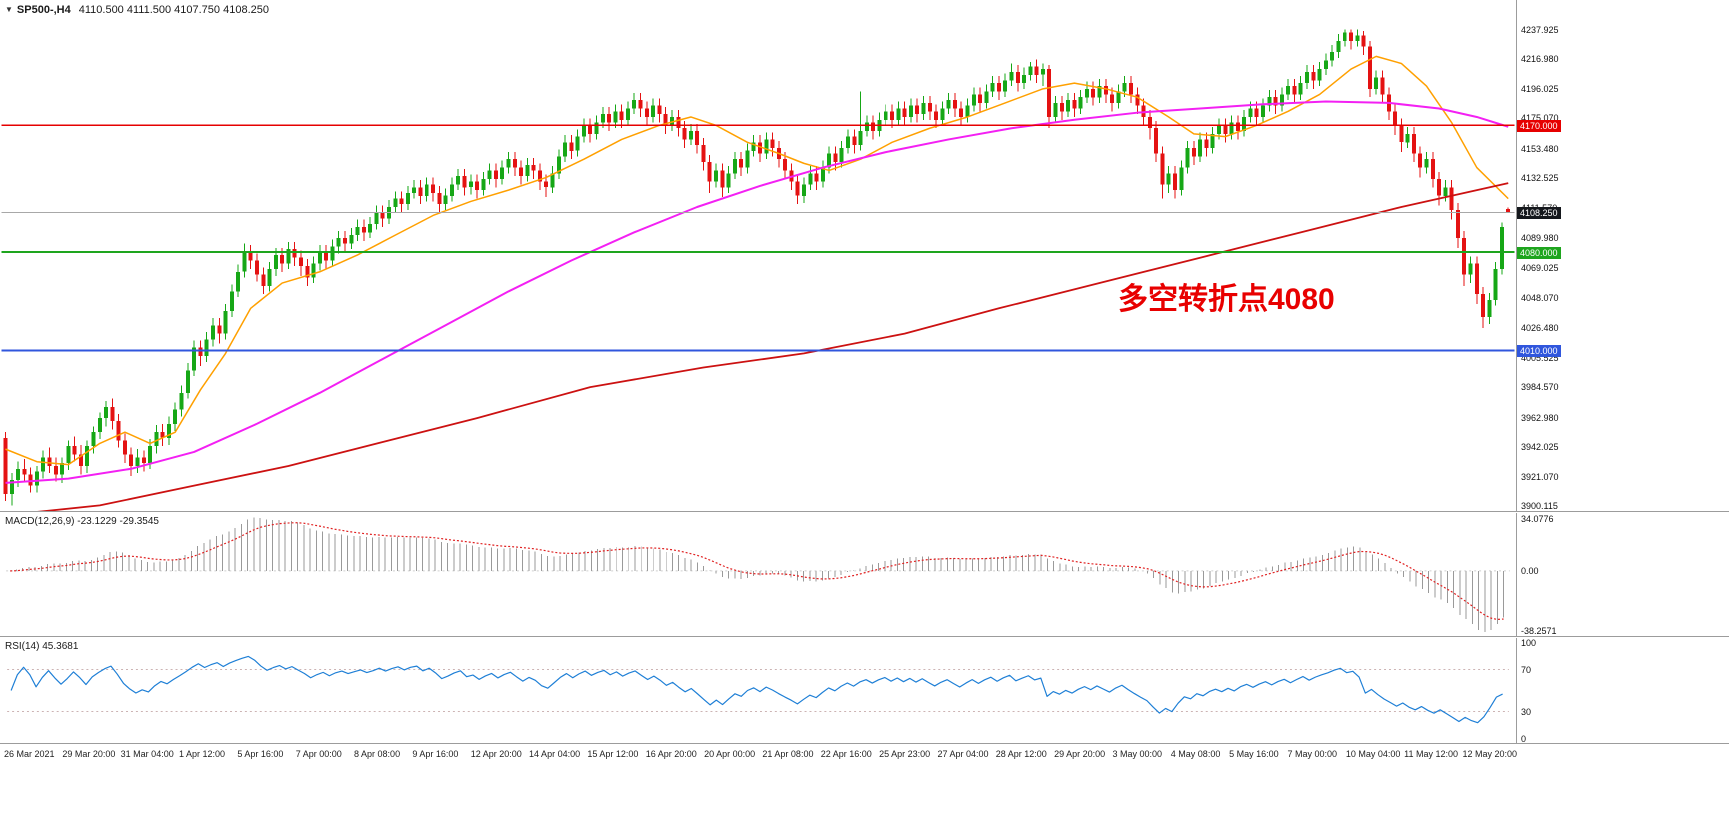  Describe the element at coordinates (1623, 574) in the screenshot. I see `macd-axis: 34.0776 0.00 -38.2571` at that location.